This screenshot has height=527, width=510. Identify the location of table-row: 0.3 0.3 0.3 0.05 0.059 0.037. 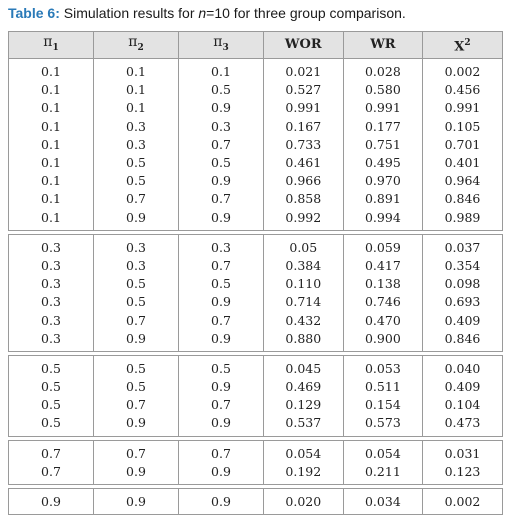
(255, 245).